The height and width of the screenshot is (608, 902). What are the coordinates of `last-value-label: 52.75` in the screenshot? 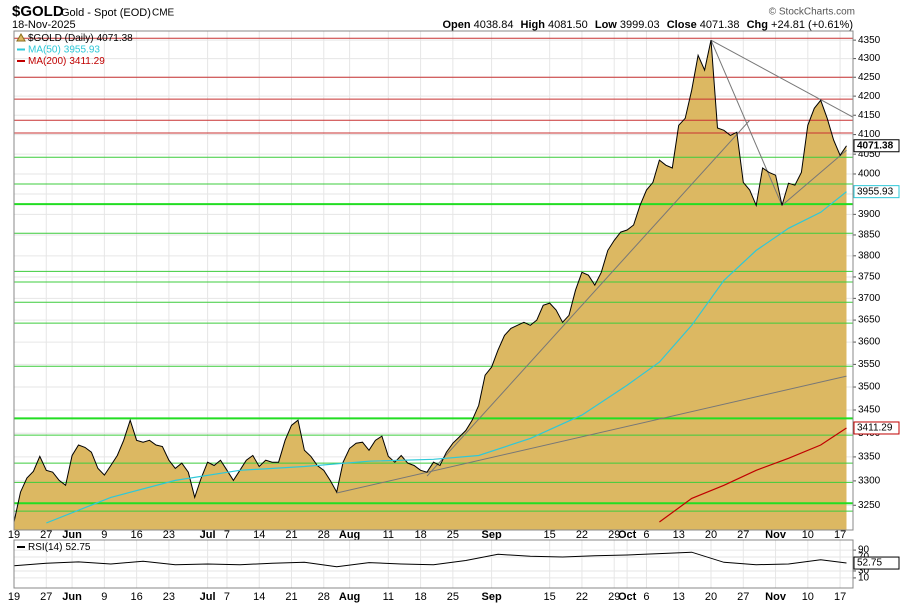 It's located at (869, 563).